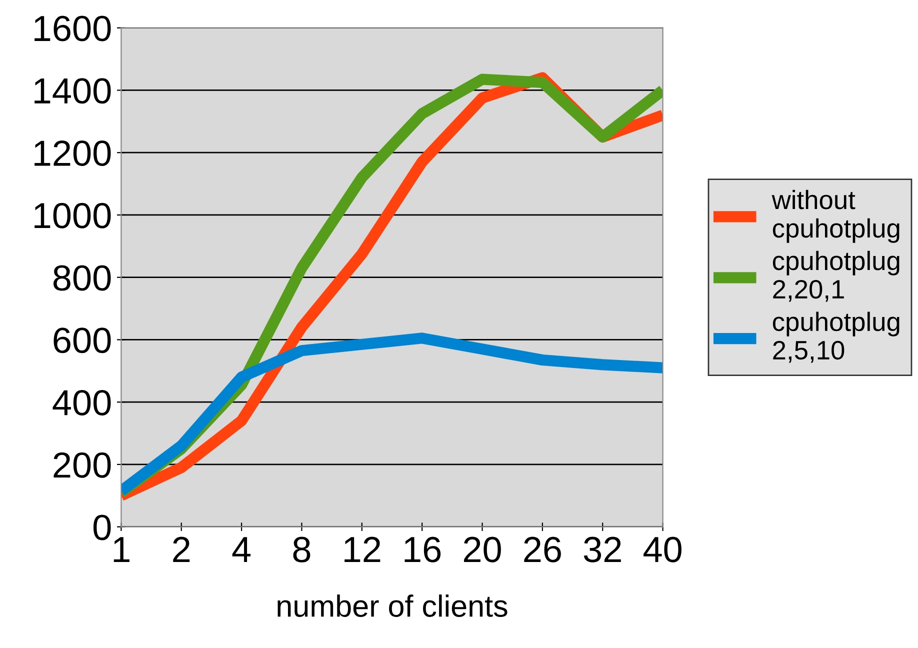  I want to click on y-tick-label: 1000, so click(72, 215).